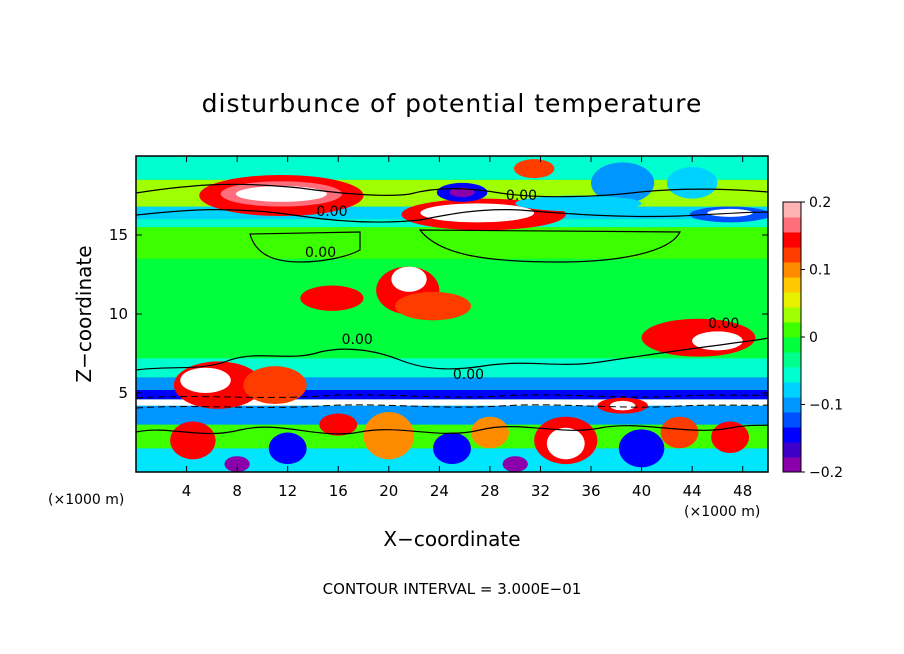 The image size is (904, 654). I want to click on x-tick-label-12: 12, so click(287, 491).